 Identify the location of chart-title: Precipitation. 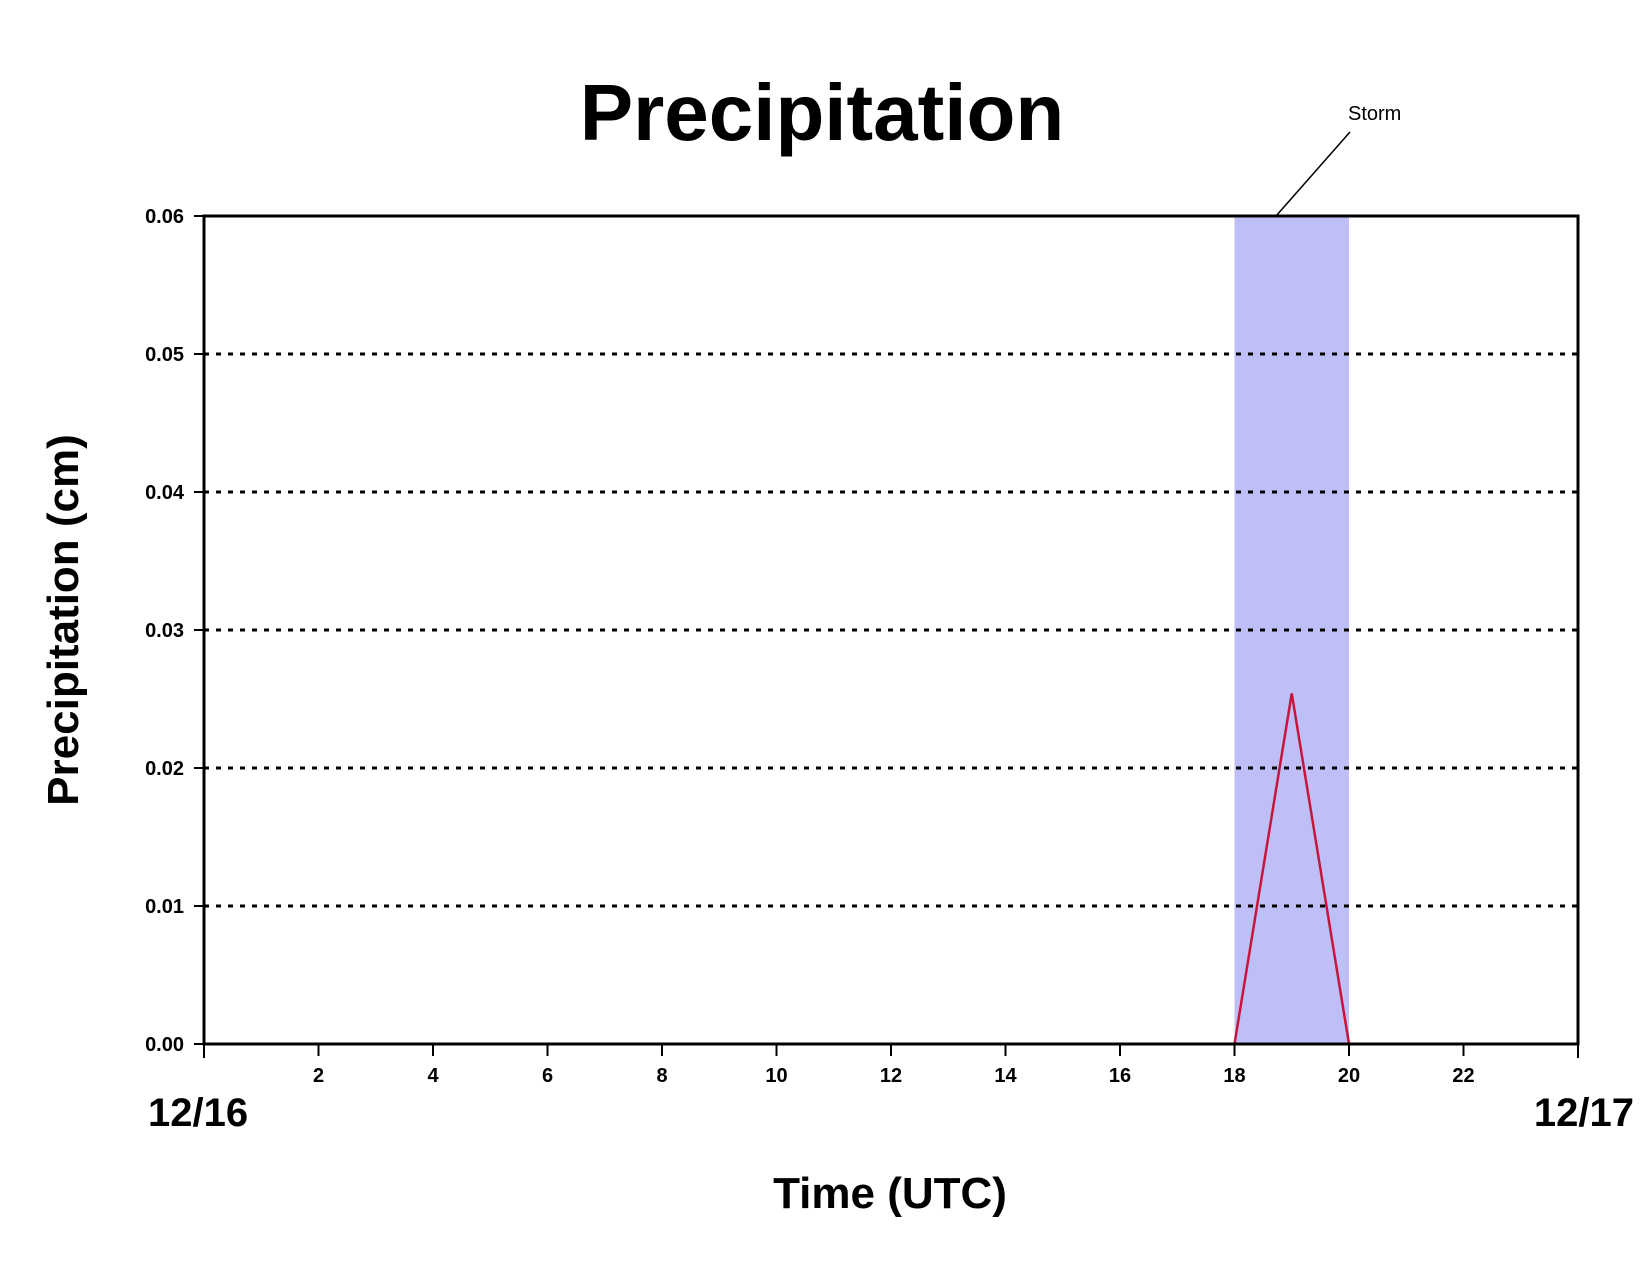
(822, 112).